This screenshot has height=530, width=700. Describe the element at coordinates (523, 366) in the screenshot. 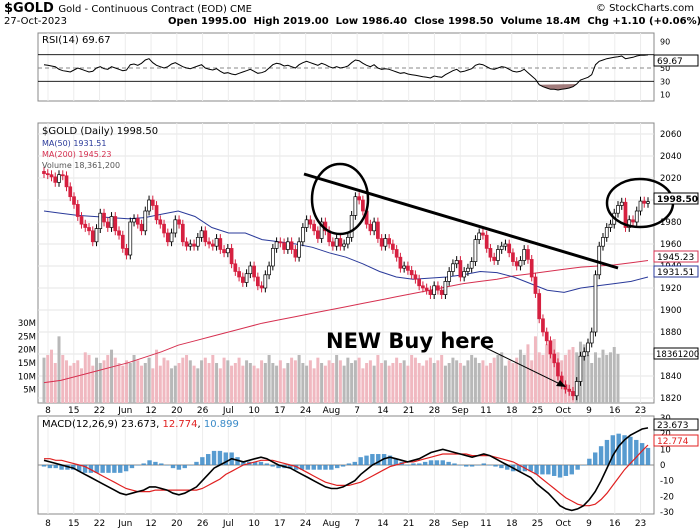

I see `annotation-arrow` at that location.